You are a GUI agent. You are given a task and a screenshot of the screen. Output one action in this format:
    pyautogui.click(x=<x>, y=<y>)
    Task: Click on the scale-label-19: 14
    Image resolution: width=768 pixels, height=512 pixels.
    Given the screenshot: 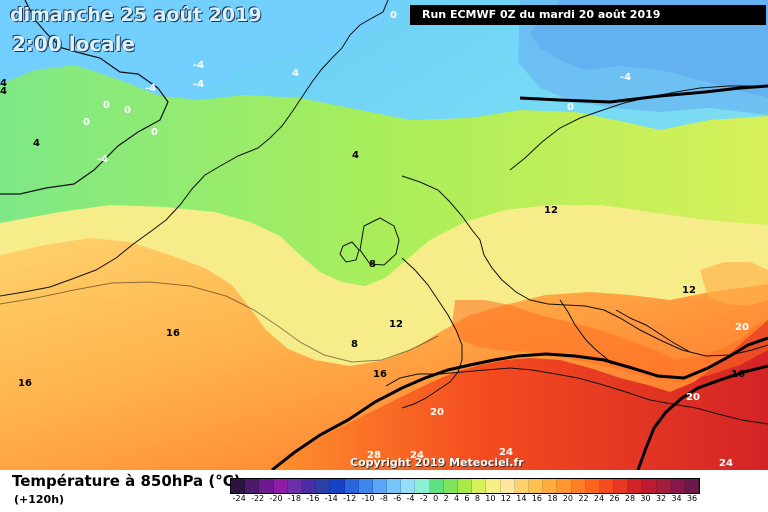 What is the action you would take?
    pyautogui.click(x=521, y=498)
    